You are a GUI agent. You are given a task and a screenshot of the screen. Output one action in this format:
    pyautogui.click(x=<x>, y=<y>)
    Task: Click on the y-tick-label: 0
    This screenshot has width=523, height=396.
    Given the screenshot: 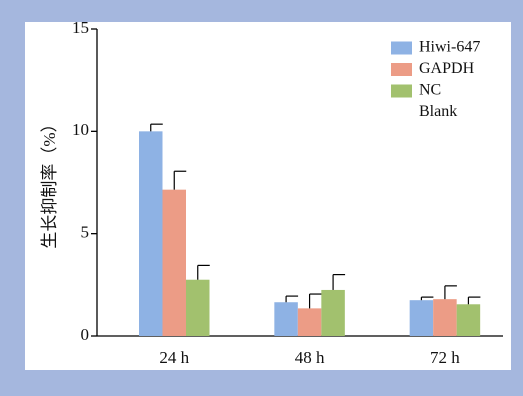 What is the action you would take?
    pyautogui.click(x=85, y=334)
    